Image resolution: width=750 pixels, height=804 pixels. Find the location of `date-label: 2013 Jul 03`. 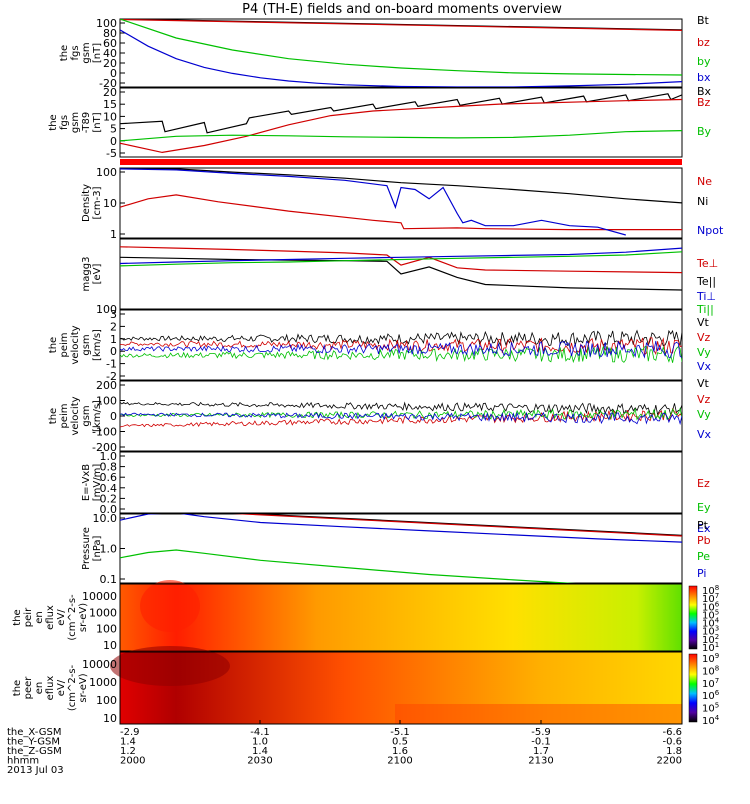

date-label: 2013 Jul 03 is located at coordinates (35, 770).